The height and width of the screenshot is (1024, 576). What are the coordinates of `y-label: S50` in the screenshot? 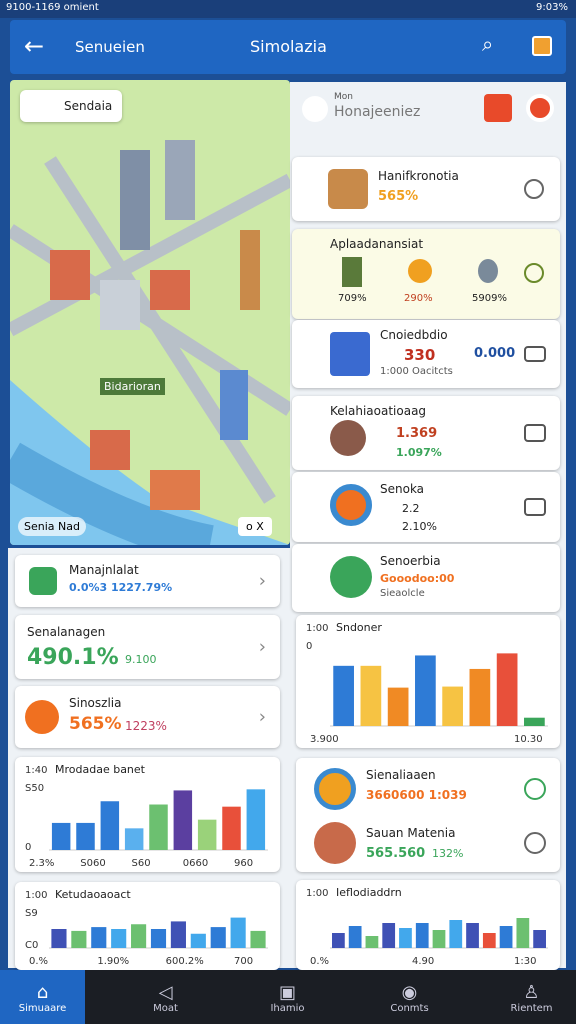 It's located at (34, 788).